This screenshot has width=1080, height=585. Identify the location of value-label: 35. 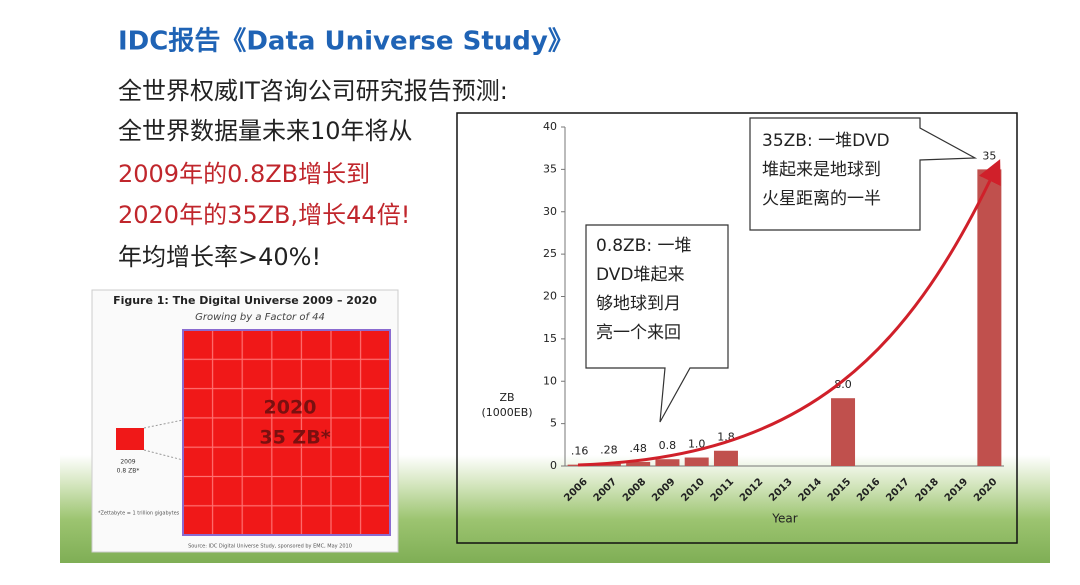
(989, 155).